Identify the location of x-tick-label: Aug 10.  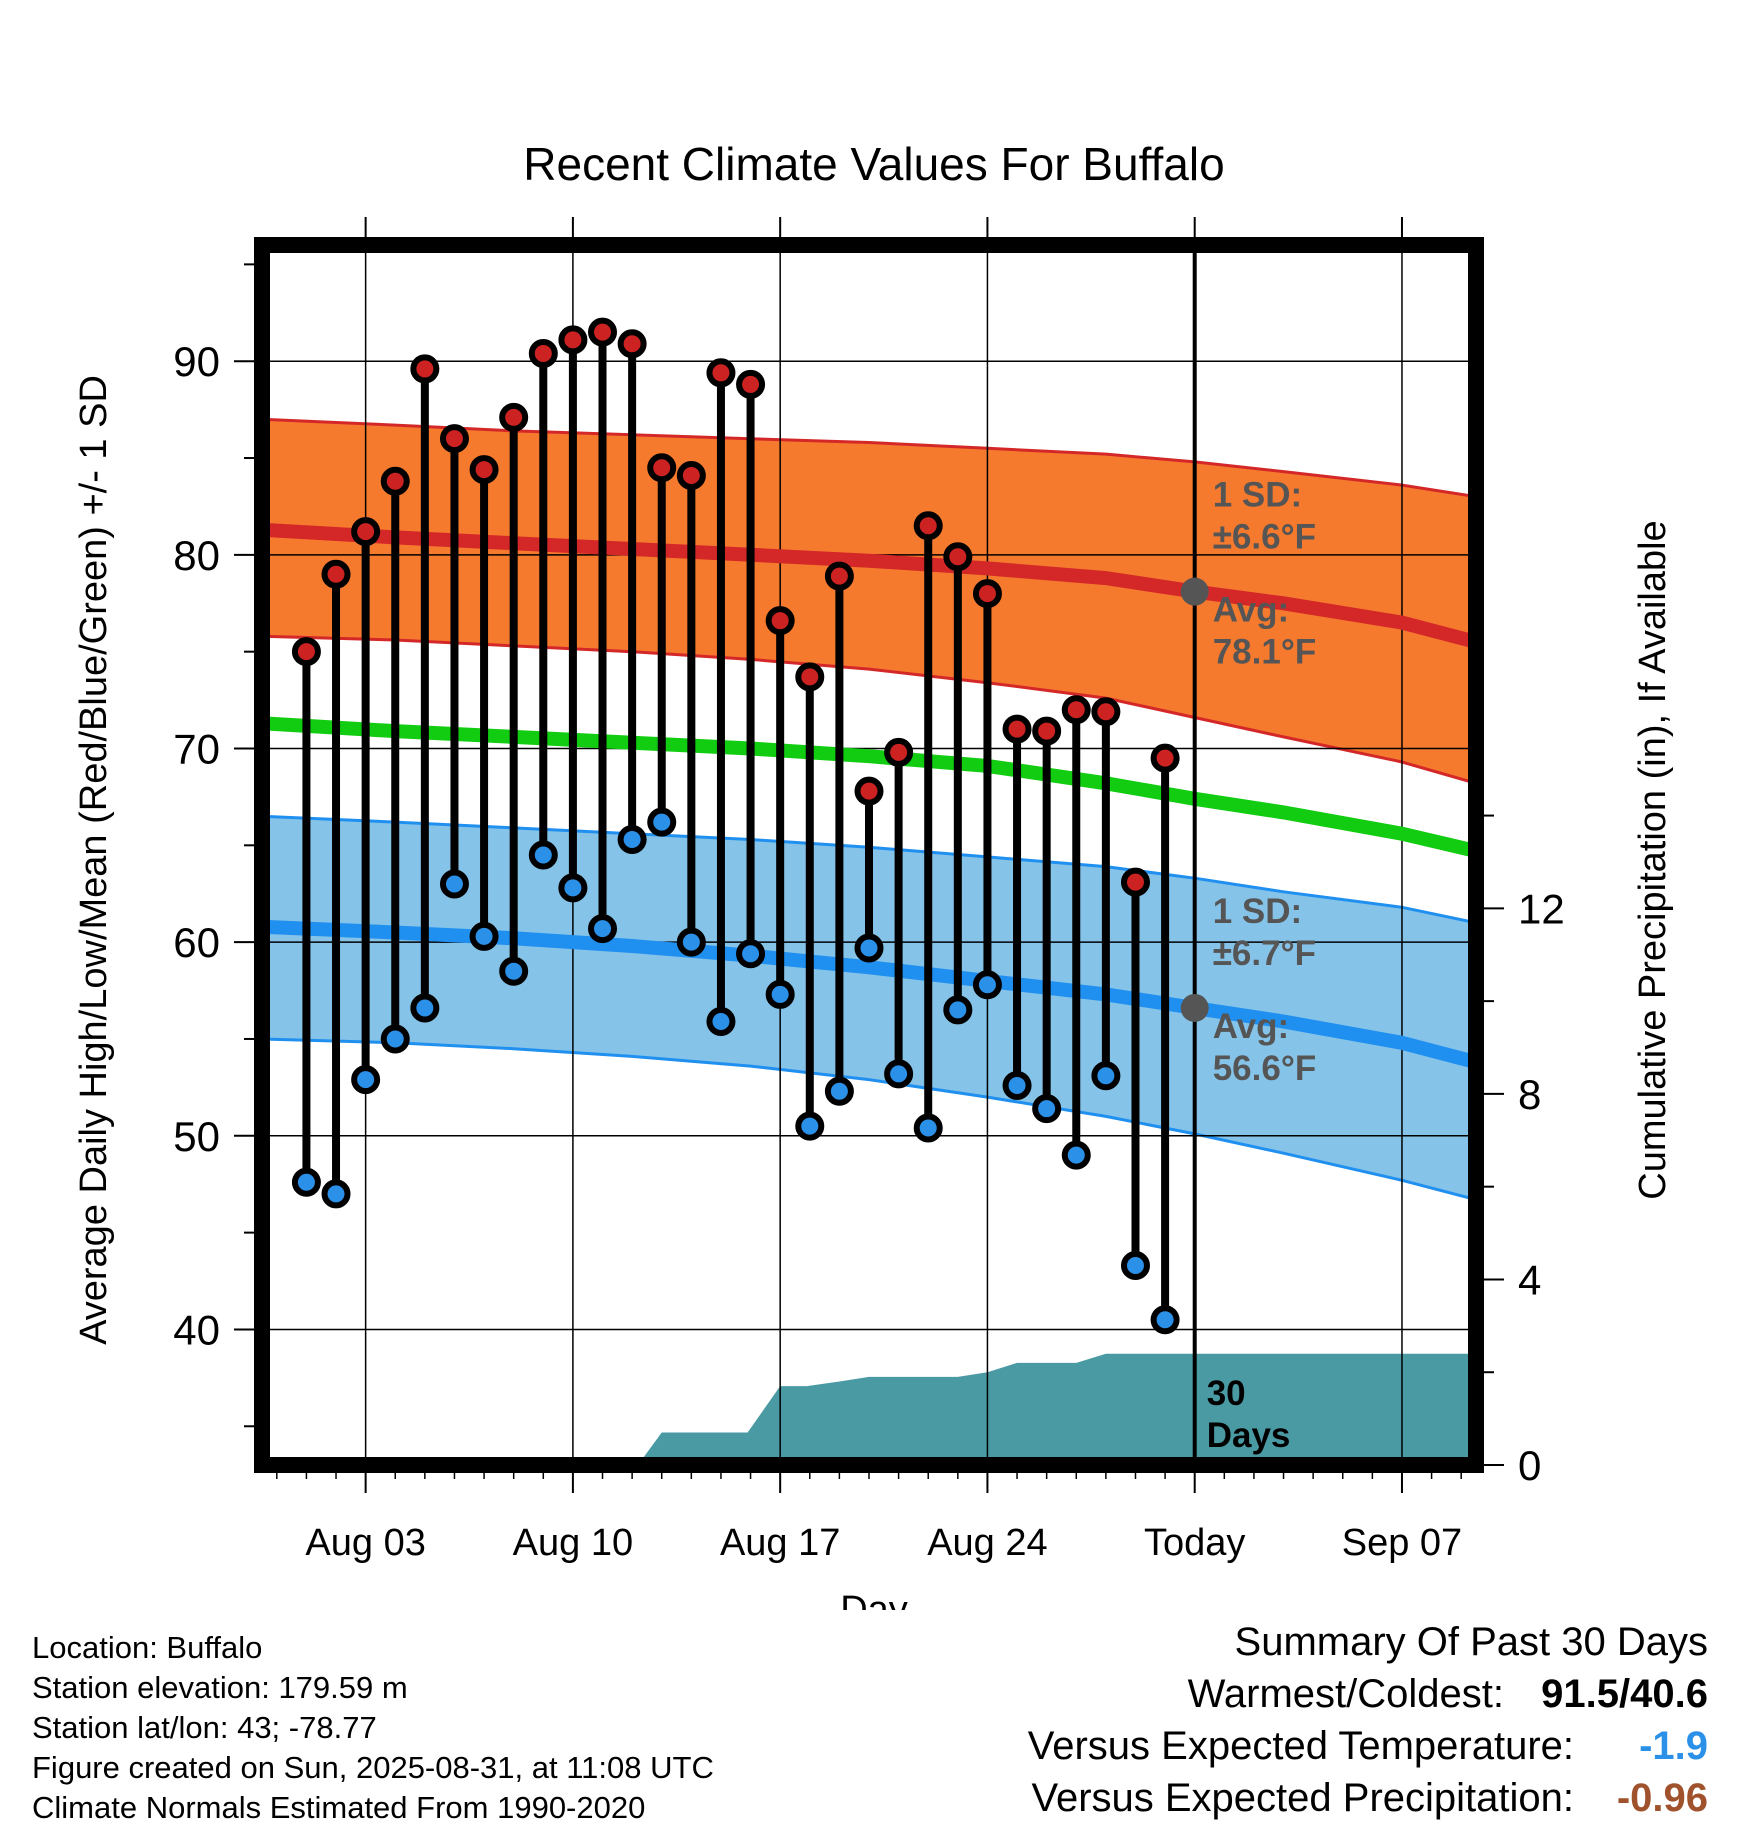
(573, 1543).